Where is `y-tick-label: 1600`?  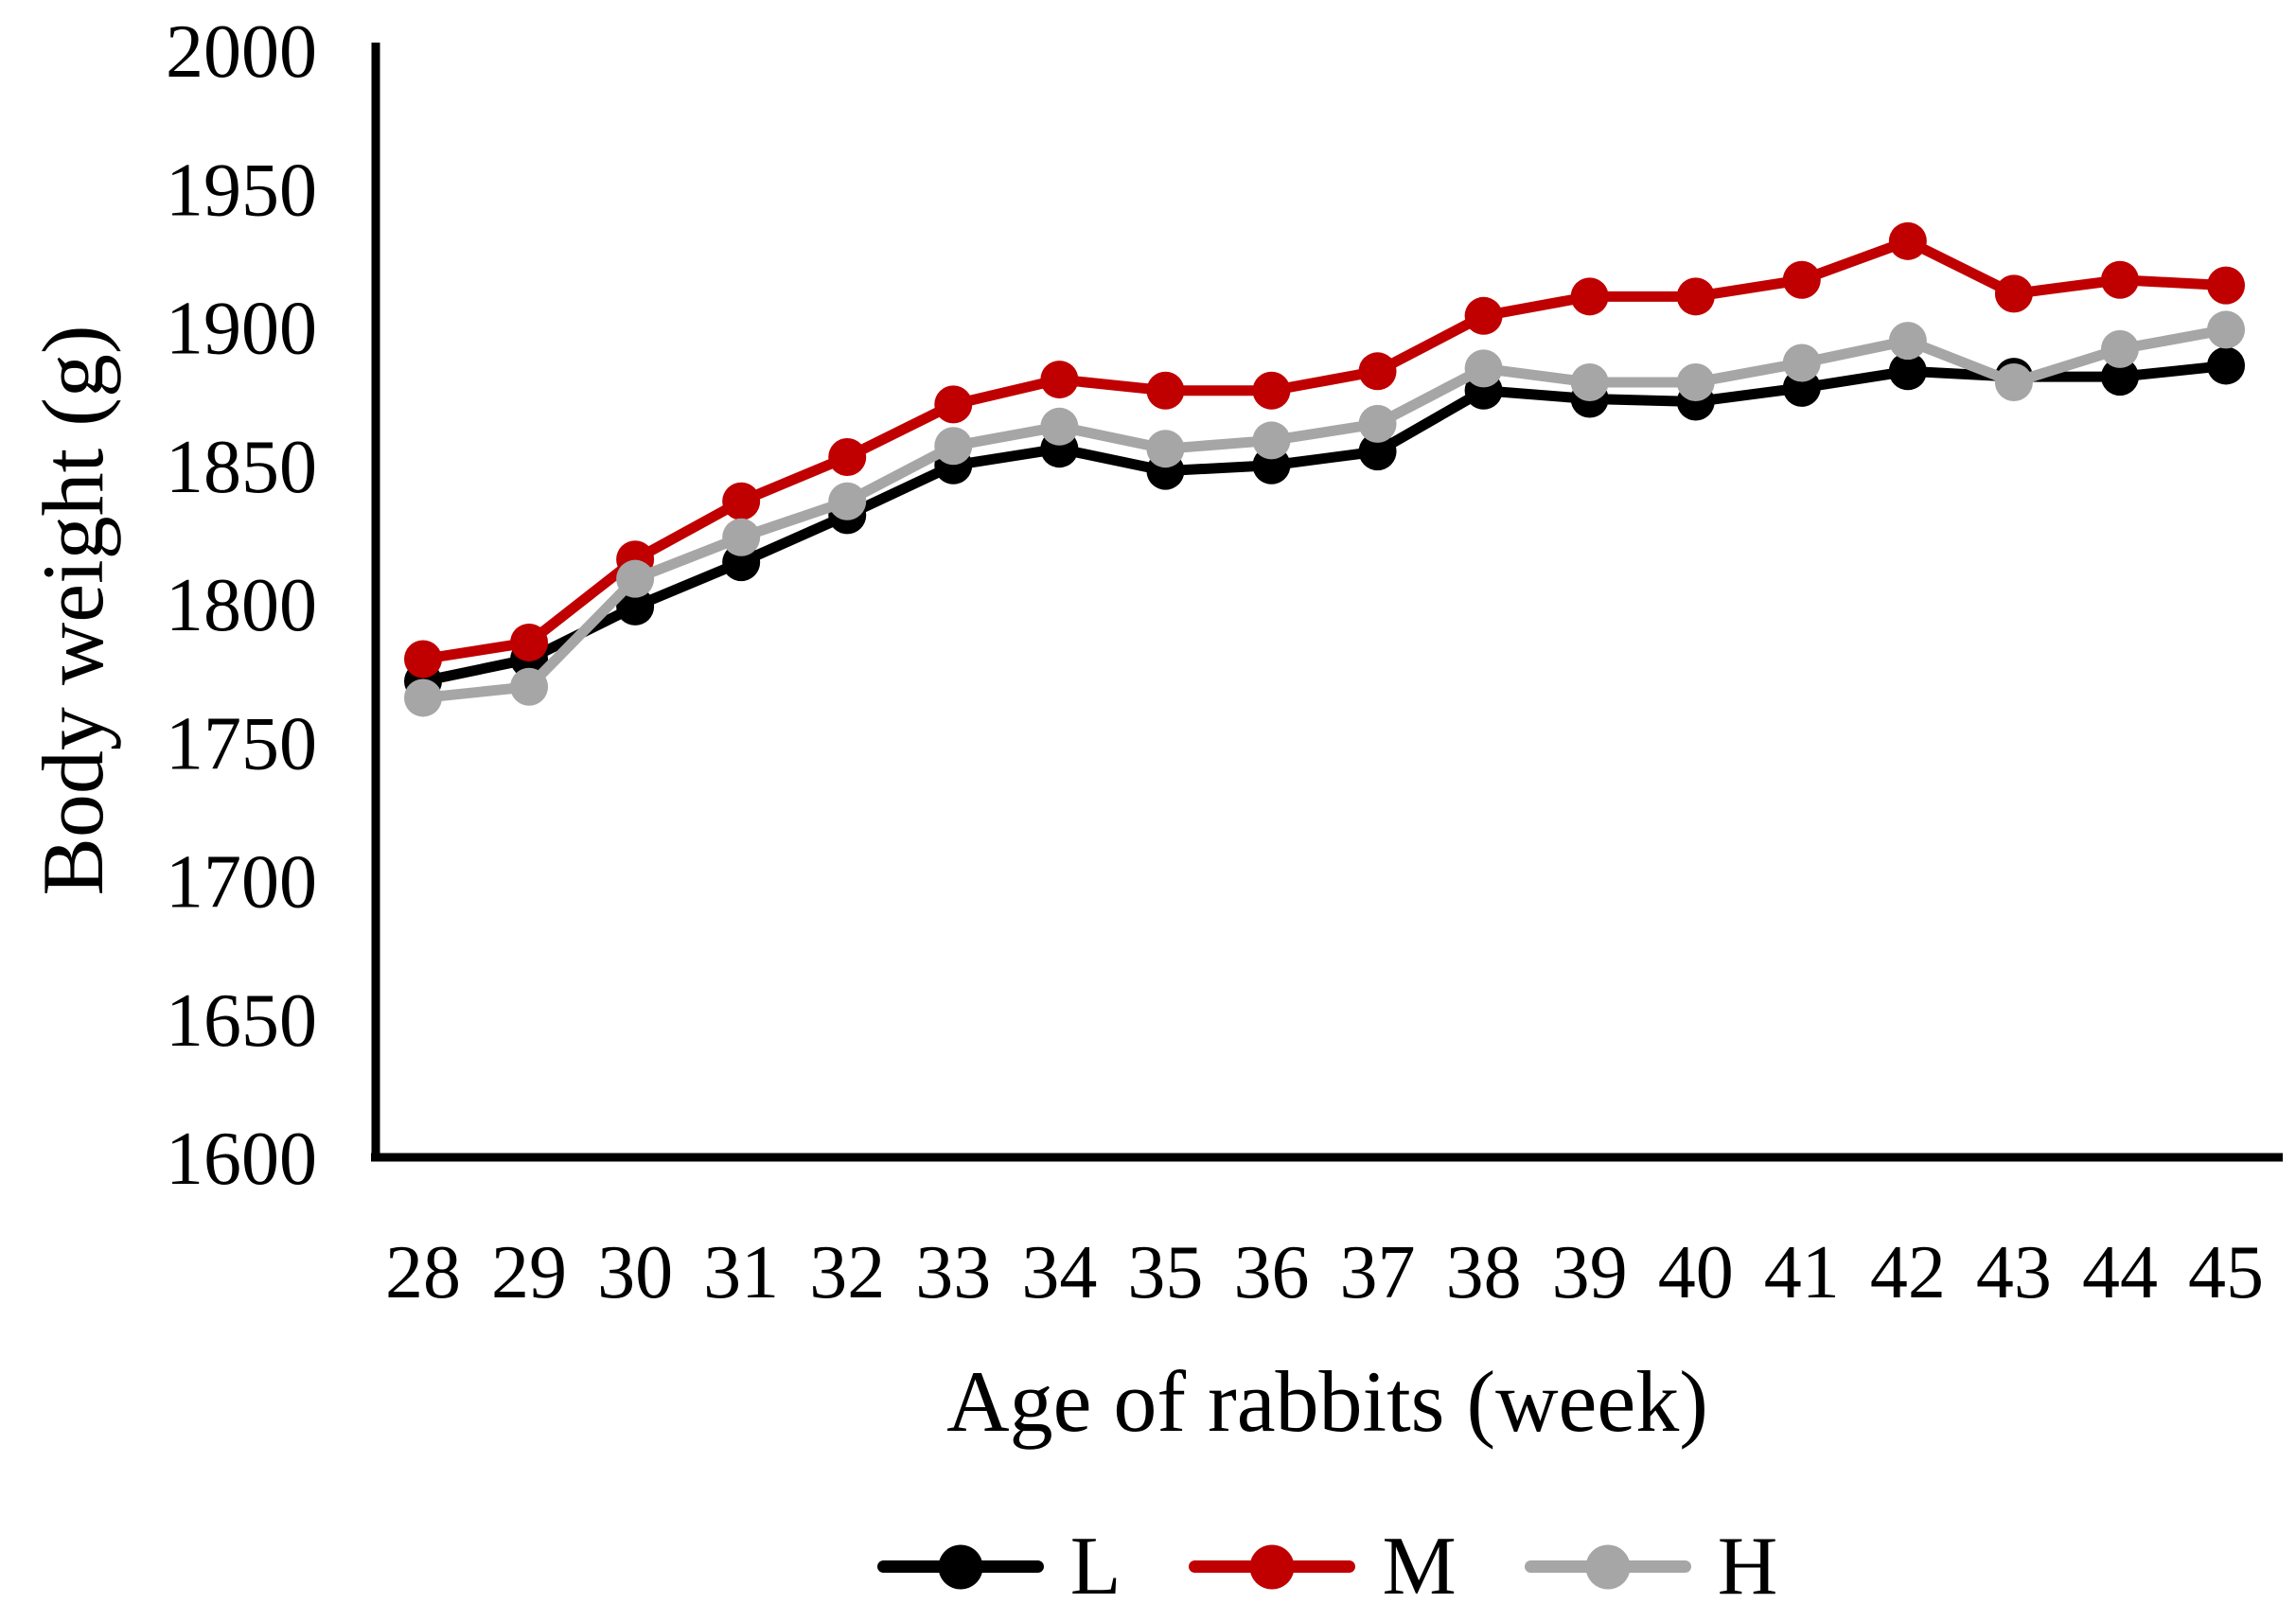 y-tick-label: 1600 is located at coordinates (241, 1159).